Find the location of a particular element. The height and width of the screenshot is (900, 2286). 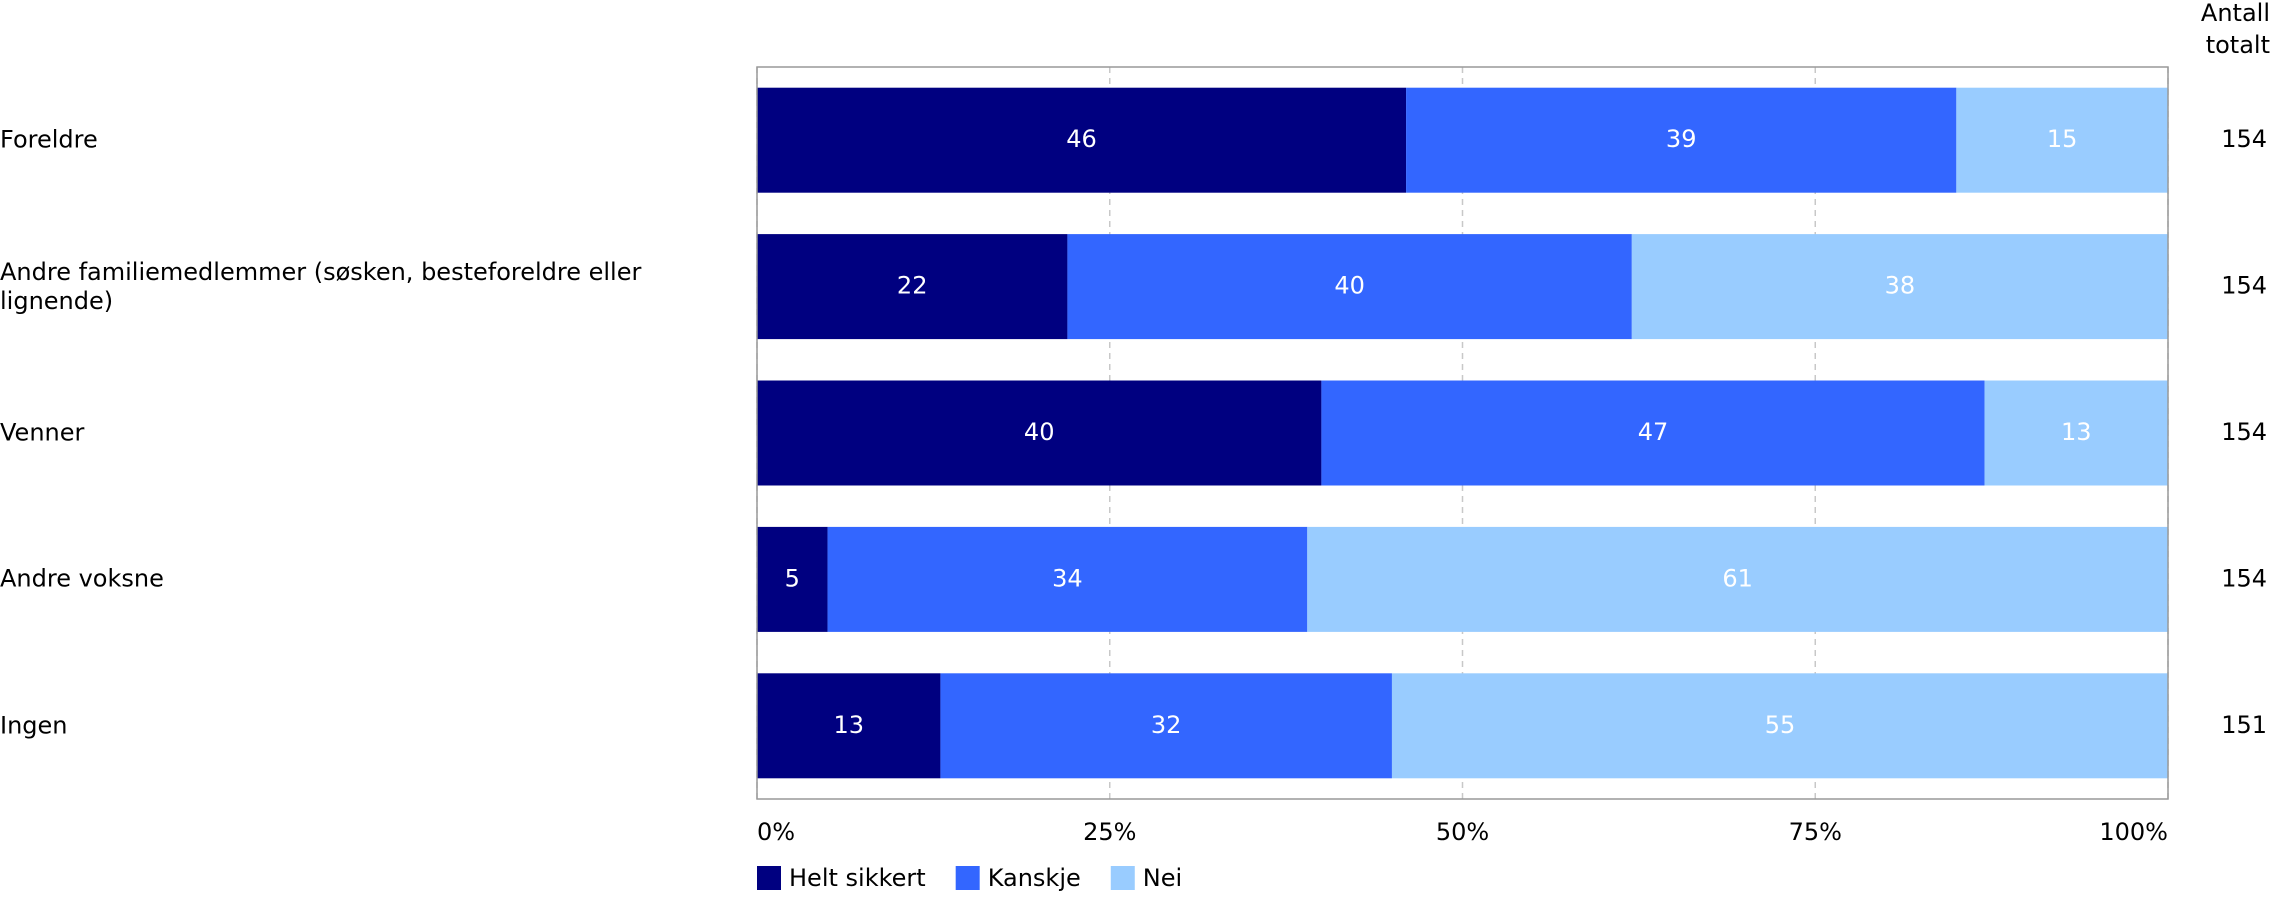

x-tick-label: 100% is located at coordinates (2133, 832).